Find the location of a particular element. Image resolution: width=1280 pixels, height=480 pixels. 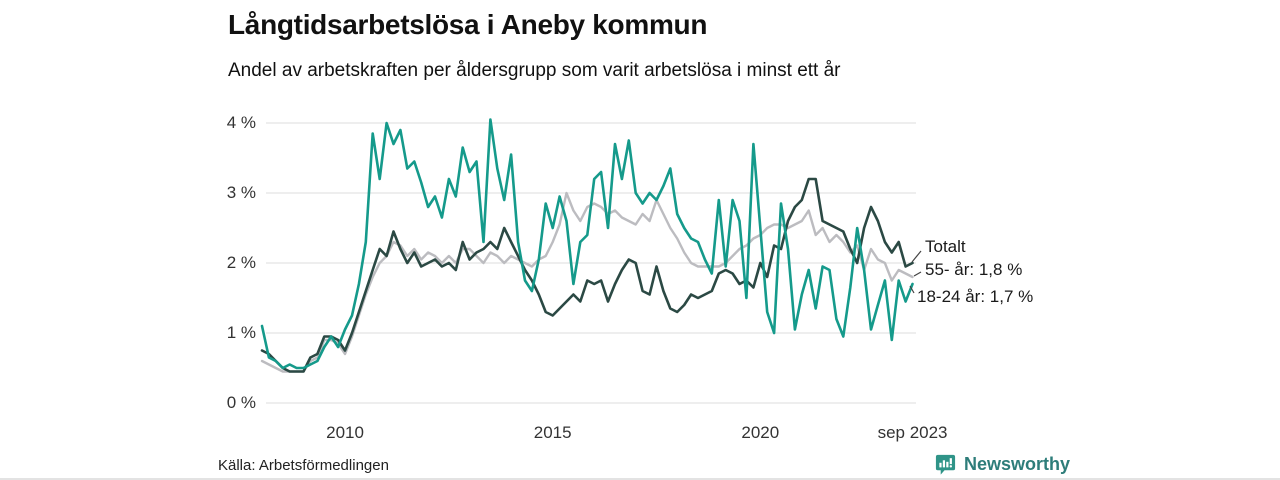

y-axis-tick-label: 3 % is located at coordinates (241, 192).